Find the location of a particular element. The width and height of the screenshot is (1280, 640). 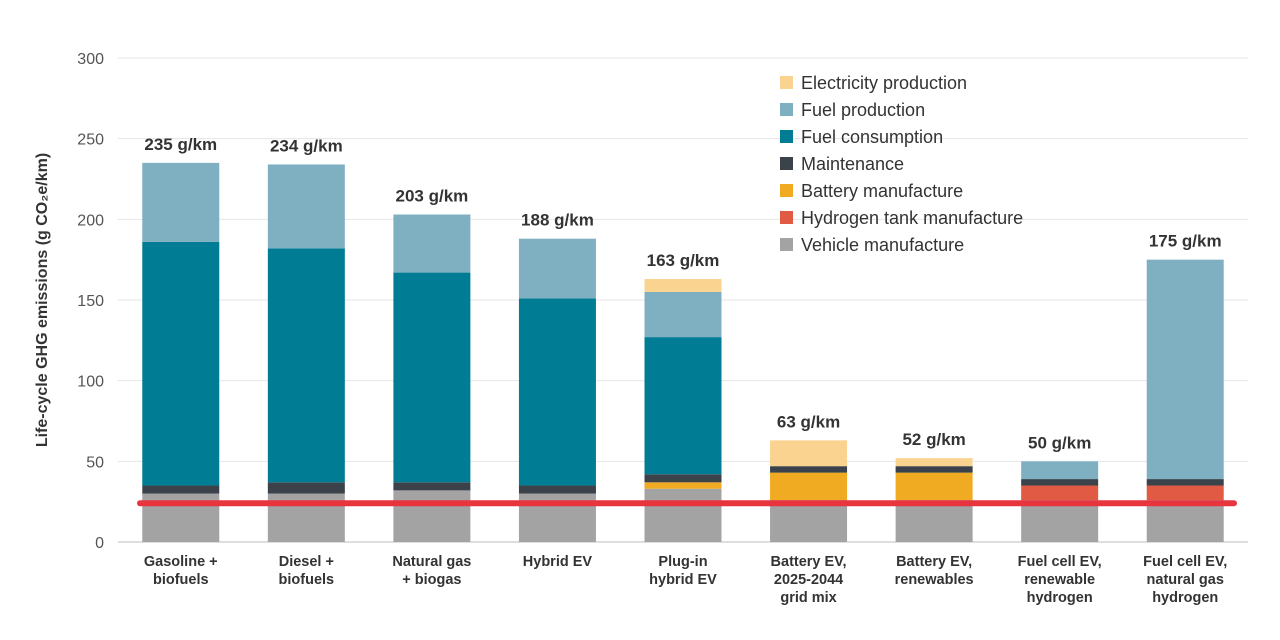

legend-label: Fuel production is located at coordinates (863, 110).